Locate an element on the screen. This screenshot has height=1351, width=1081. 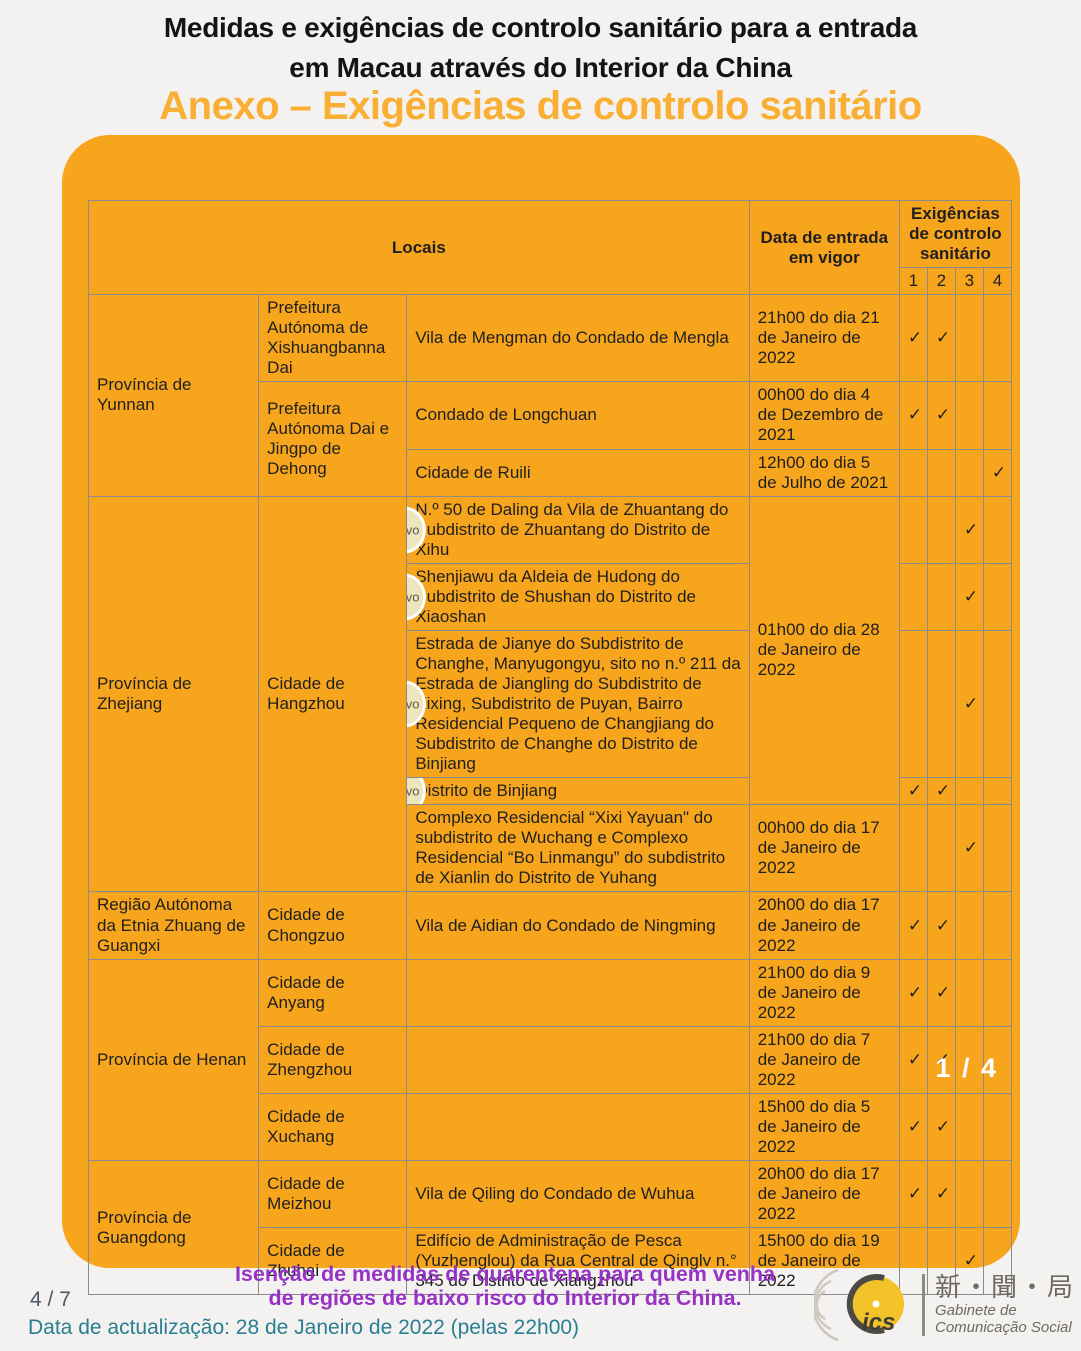
cell-date: 21h00 do dia 9 de Janeiro de 2022 is located at coordinates (824, 992).